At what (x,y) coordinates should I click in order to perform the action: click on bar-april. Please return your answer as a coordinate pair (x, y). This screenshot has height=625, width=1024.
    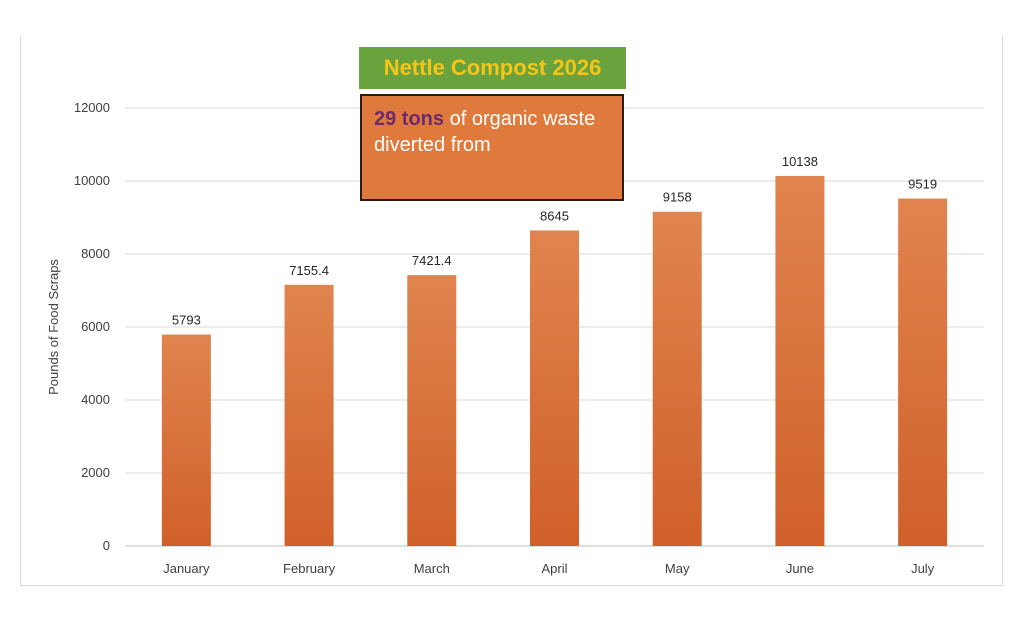
    Looking at the image, I should click on (554, 388).